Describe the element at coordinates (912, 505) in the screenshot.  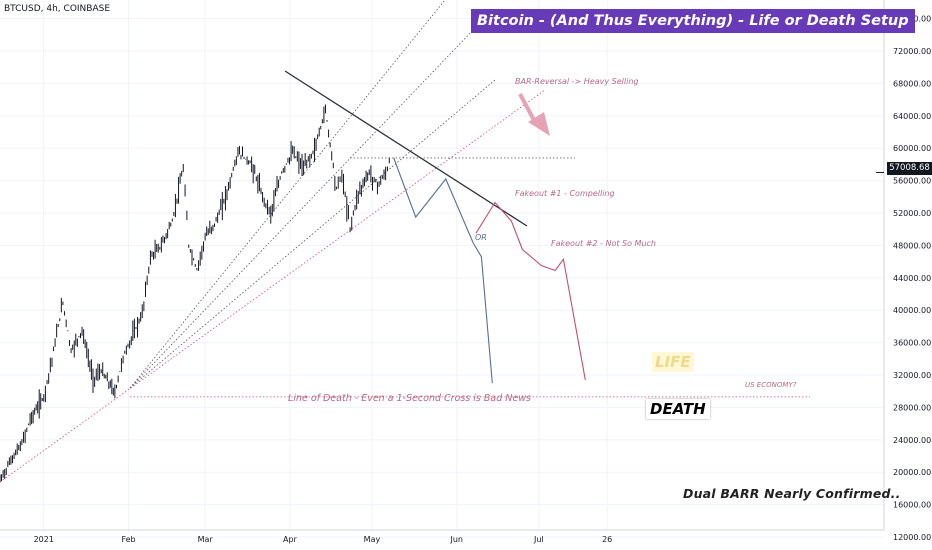
I see `y-tick-label: 16000.00` at that location.